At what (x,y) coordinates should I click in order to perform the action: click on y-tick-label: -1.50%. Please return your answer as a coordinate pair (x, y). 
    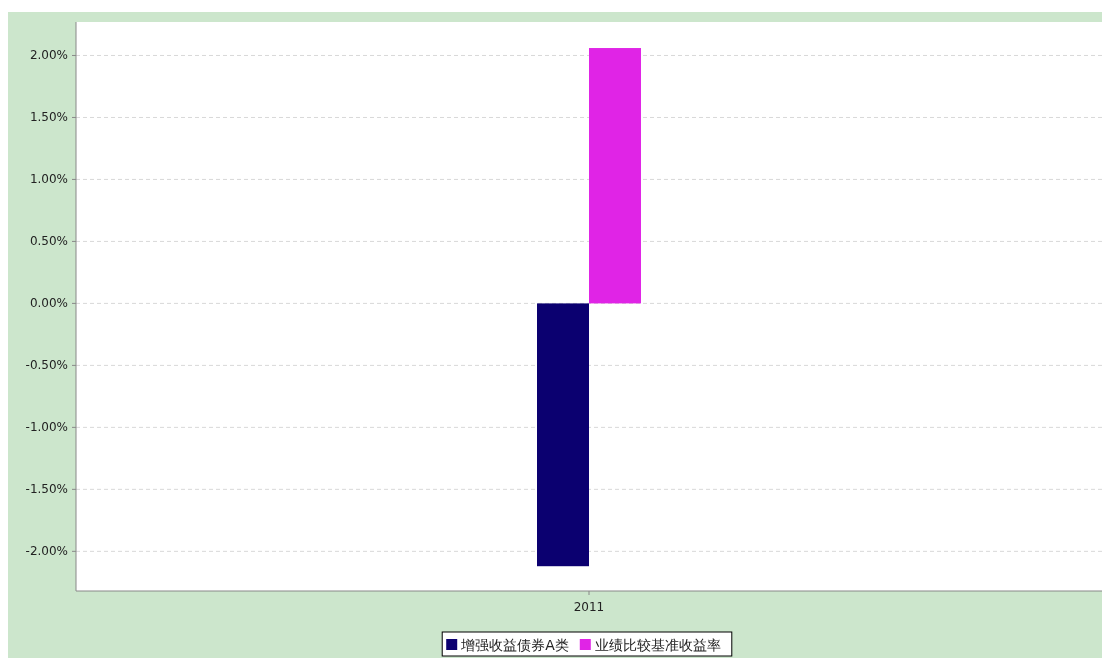
    Looking at the image, I should click on (46, 489).